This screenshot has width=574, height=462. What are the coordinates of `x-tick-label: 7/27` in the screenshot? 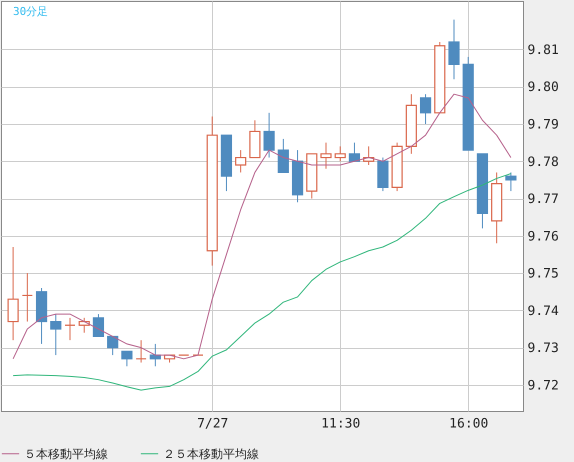 It's located at (212, 424).